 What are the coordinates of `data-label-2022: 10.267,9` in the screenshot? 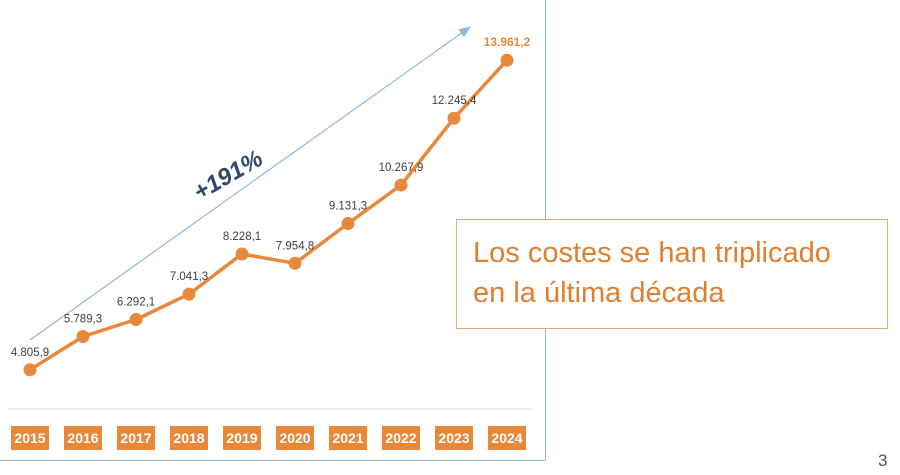 It's located at (401, 168).